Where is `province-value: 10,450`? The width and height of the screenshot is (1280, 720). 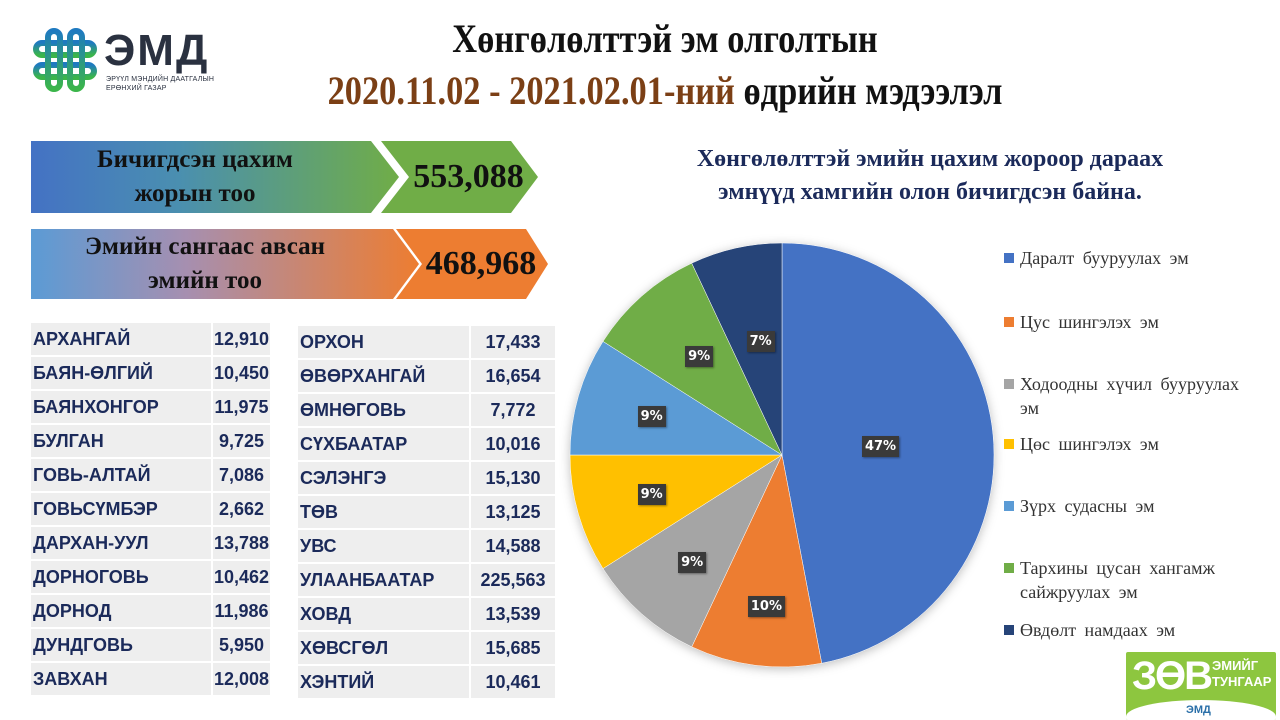
province-value: 10,450 is located at coordinates (242, 374).